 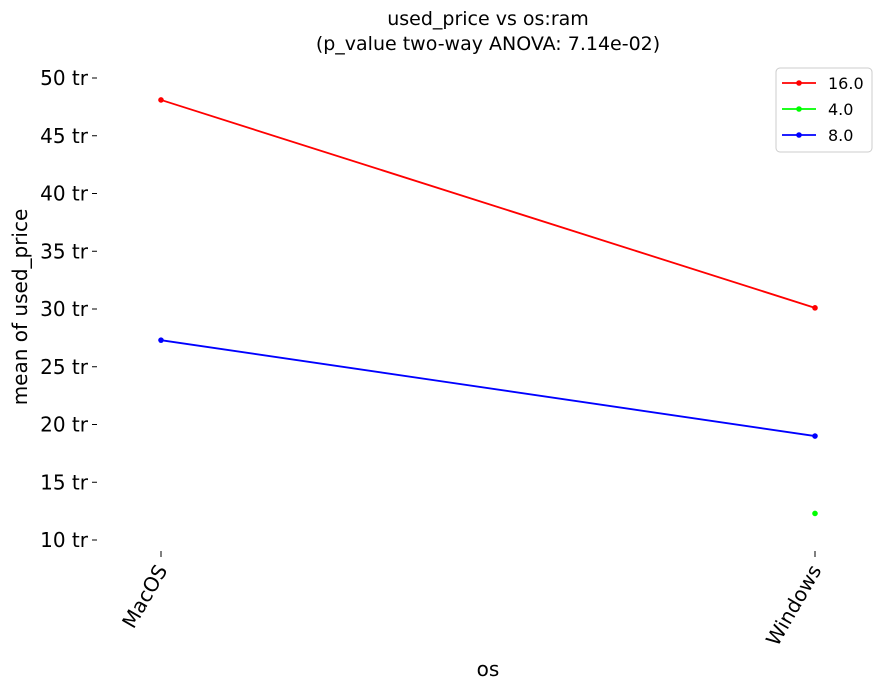 I want to click on legend: 16.0 4.0 8.0, so click(x=824, y=110).